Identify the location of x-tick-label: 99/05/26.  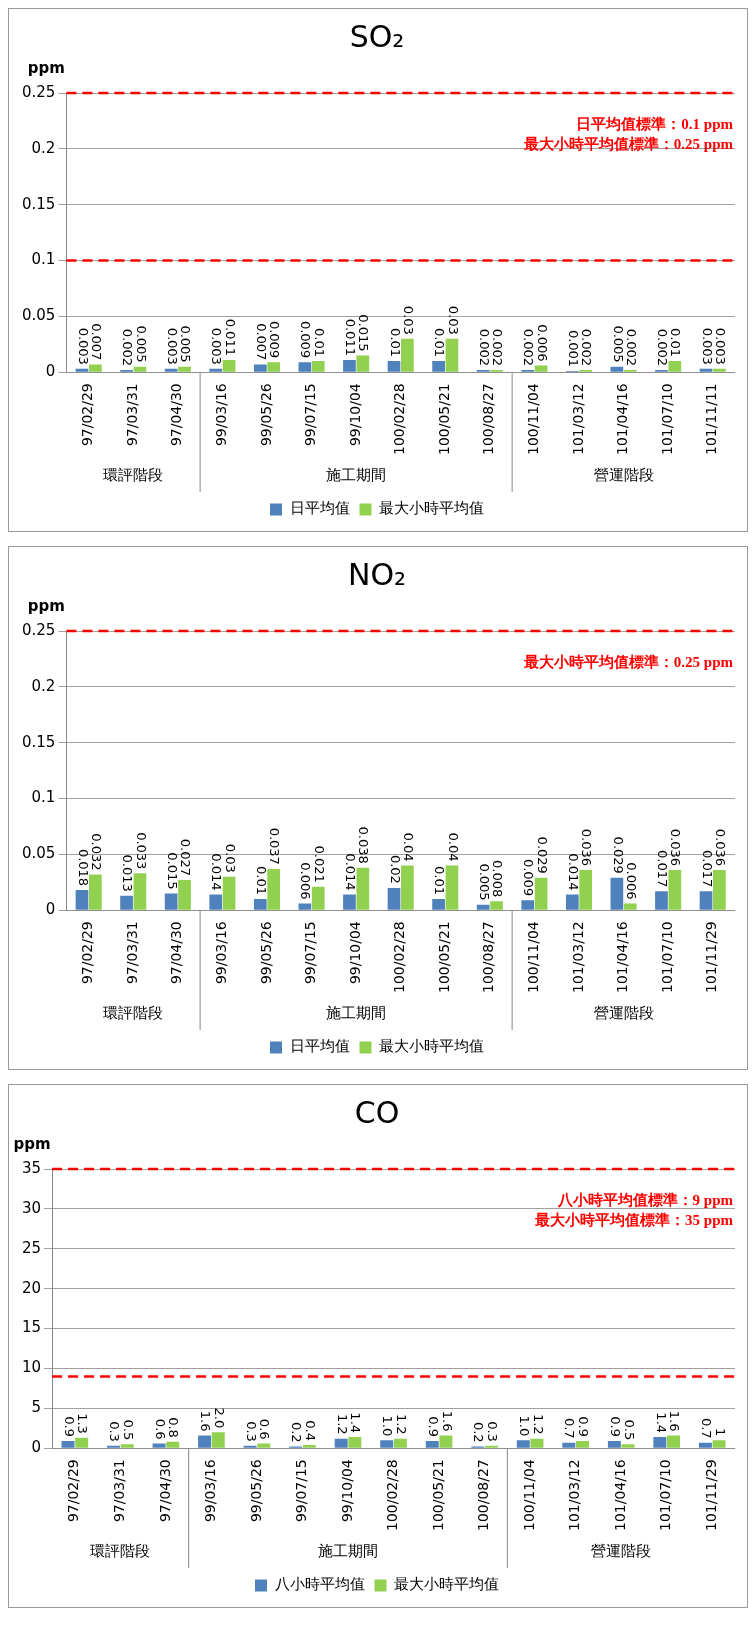
(265, 953).